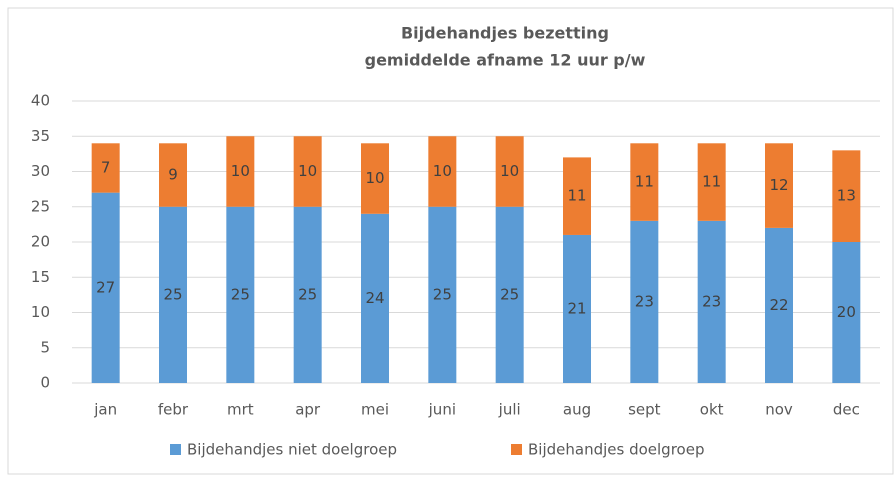  I want to click on data-label: 13, so click(846, 196).